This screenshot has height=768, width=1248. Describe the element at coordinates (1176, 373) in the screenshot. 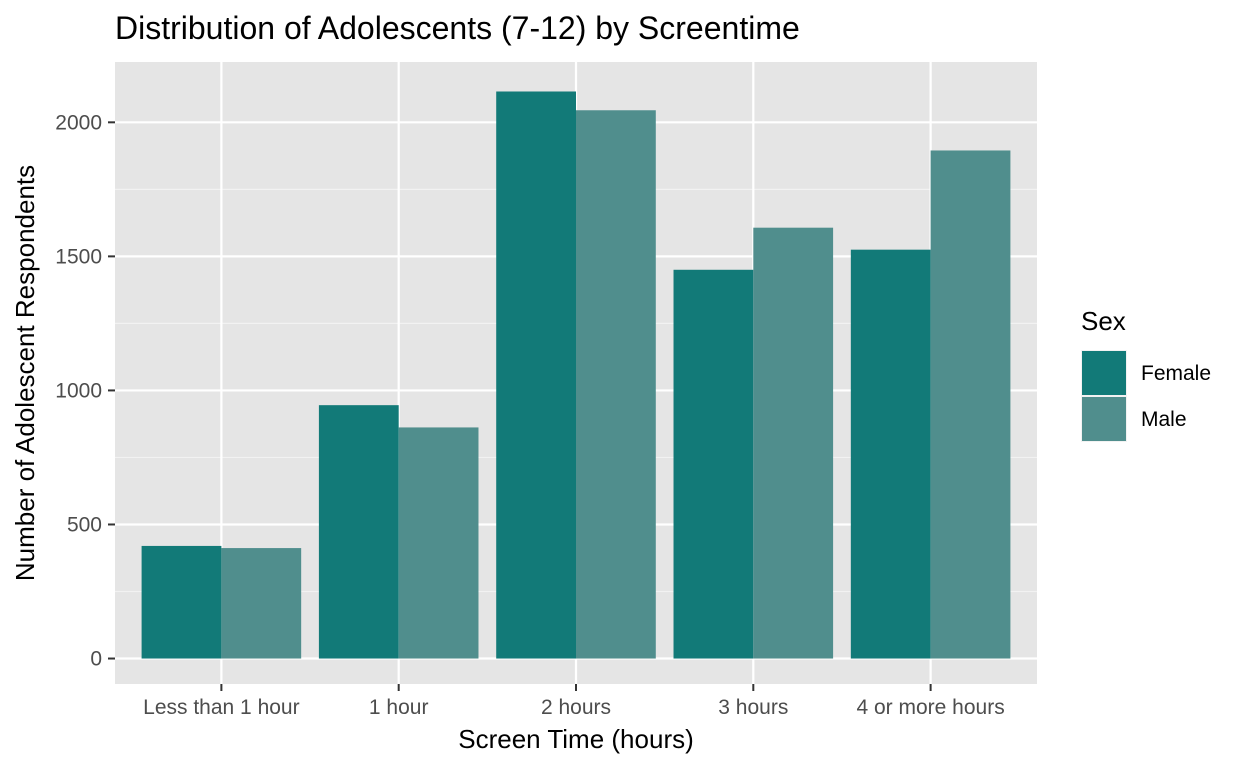

I see `legend-label-female: Female` at that location.